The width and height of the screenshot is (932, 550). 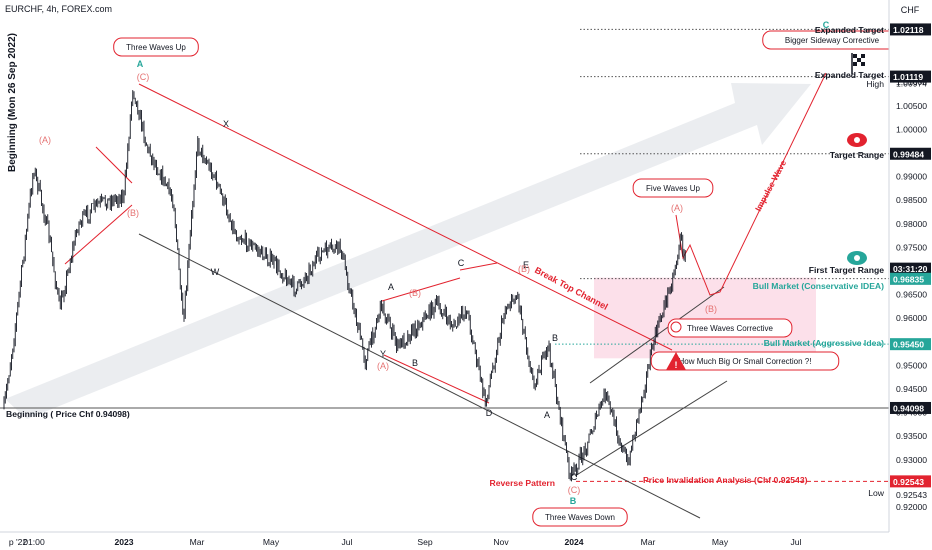 What do you see at coordinates (911, 200) in the screenshot?
I see `y-tick-label: 0.98500` at bounding box center [911, 200].